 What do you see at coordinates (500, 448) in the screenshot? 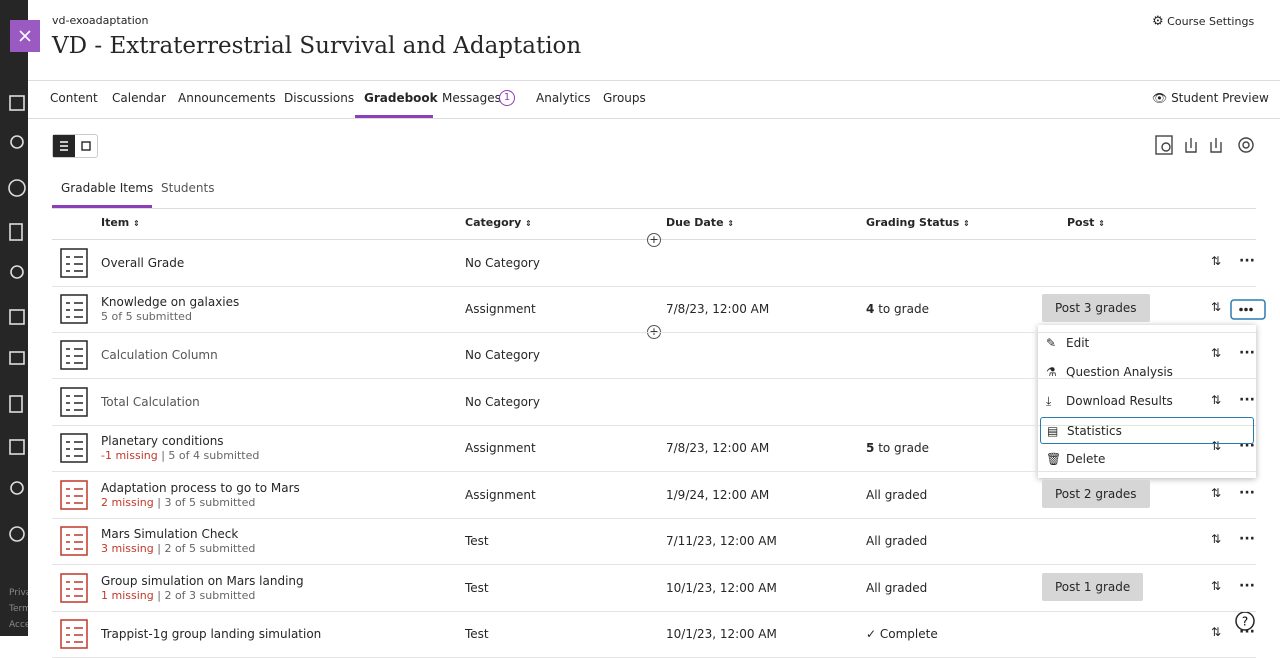
I see `category: Assignment` at bounding box center [500, 448].